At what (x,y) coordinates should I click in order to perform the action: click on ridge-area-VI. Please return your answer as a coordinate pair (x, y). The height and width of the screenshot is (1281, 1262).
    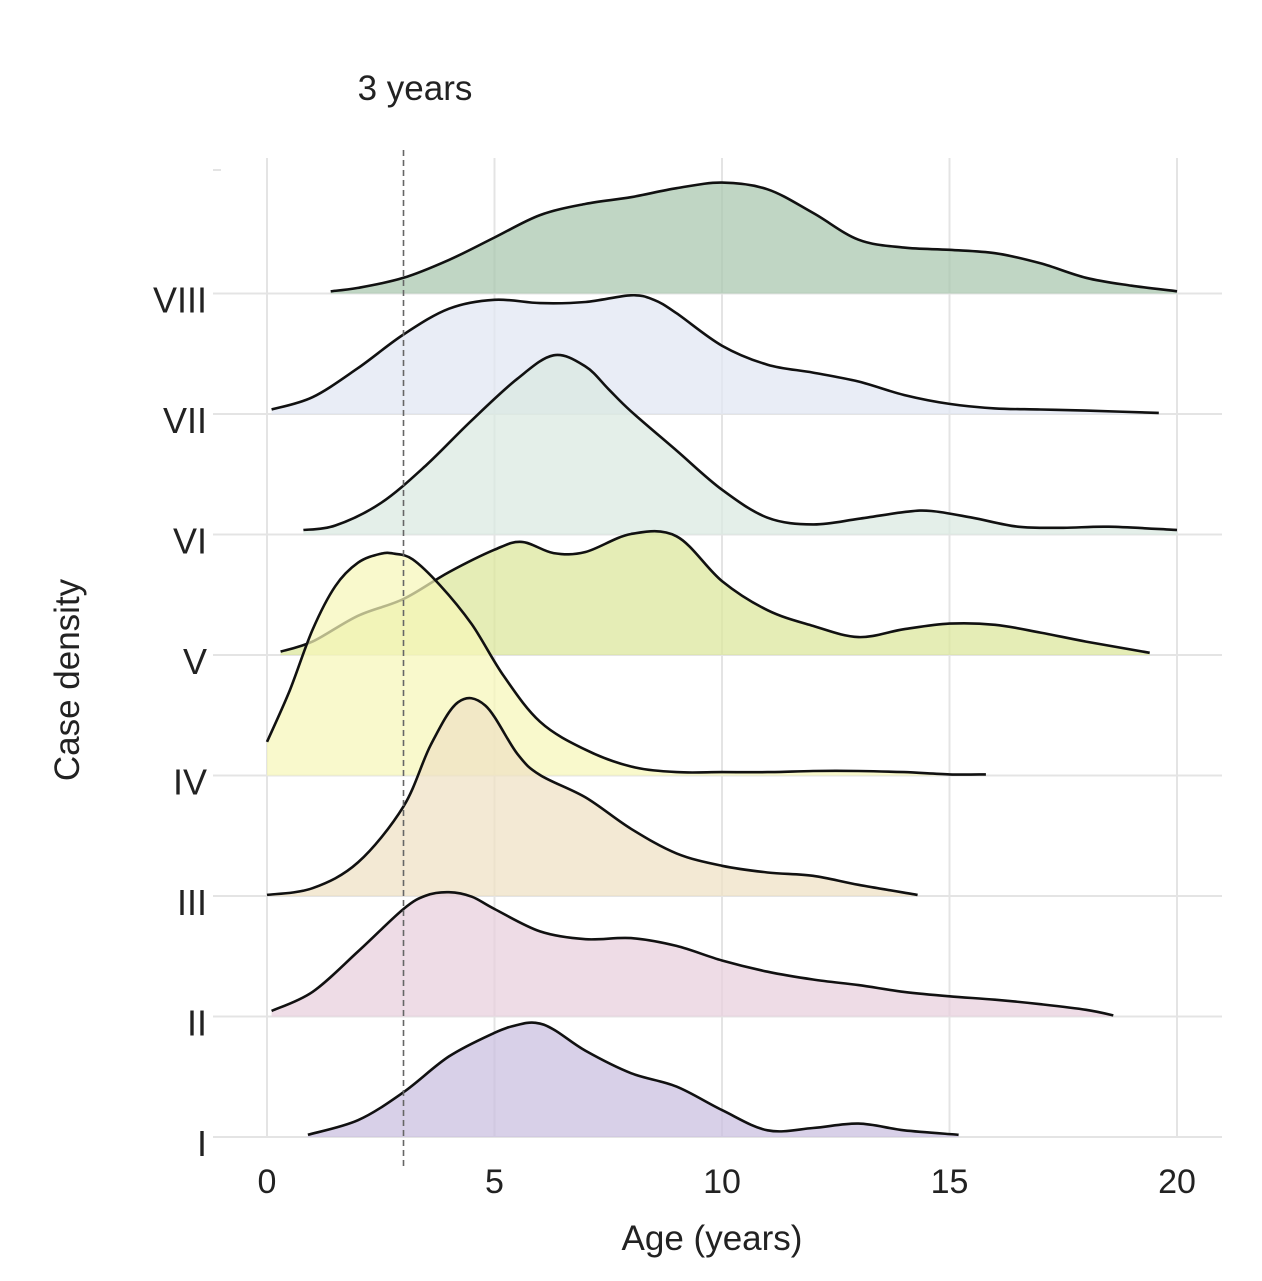
    Looking at the image, I should click on (740, 444).